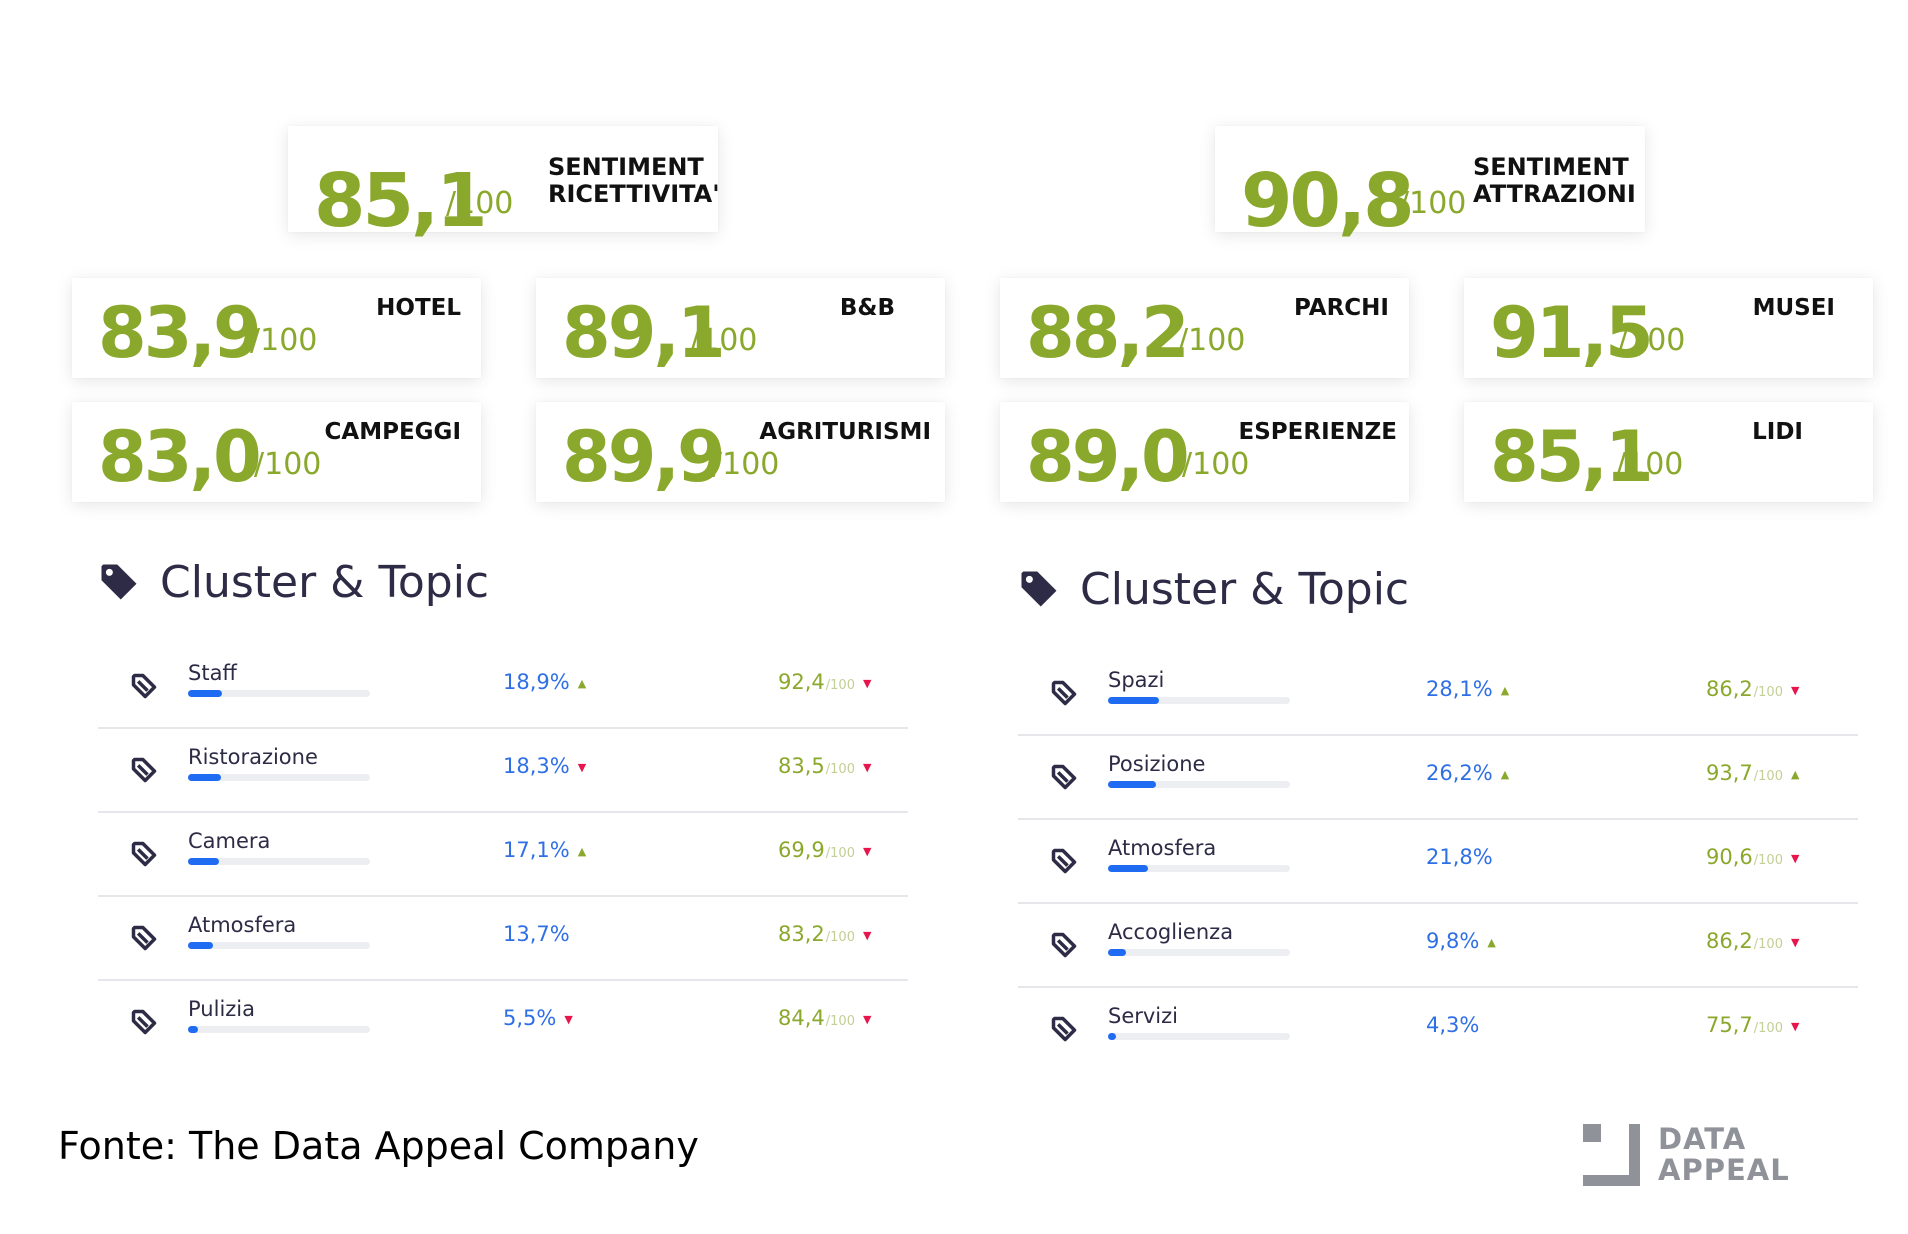  What do you see at coordinates (276, 452) in the screenshot?
I see `category-card-campeggi: 83,0 /100 CAMPEGGI` at bounding box center [276, 452].